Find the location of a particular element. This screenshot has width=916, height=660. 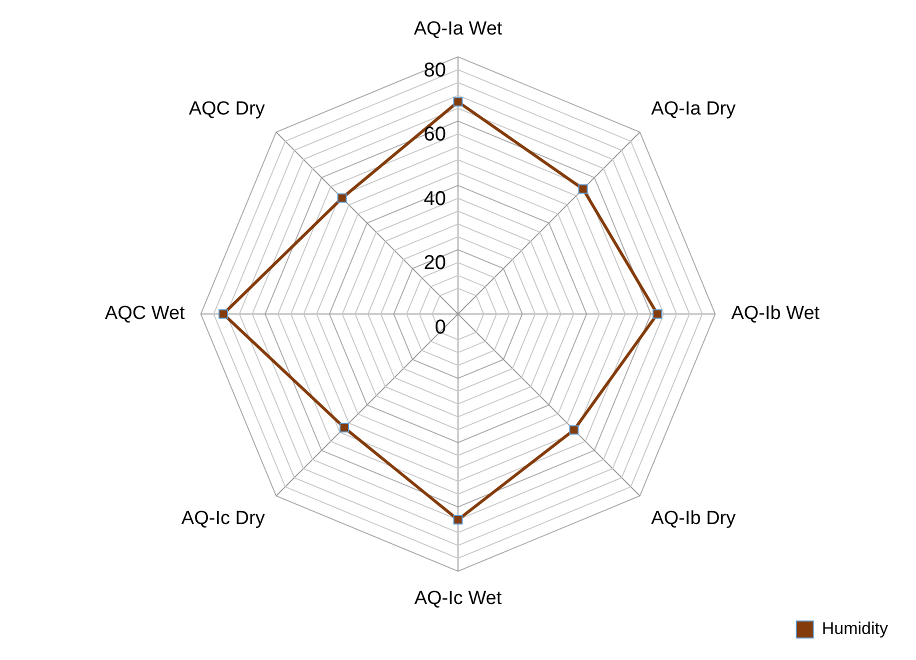

spoke-label: AQC Dry is located at coordinates (227, 109).